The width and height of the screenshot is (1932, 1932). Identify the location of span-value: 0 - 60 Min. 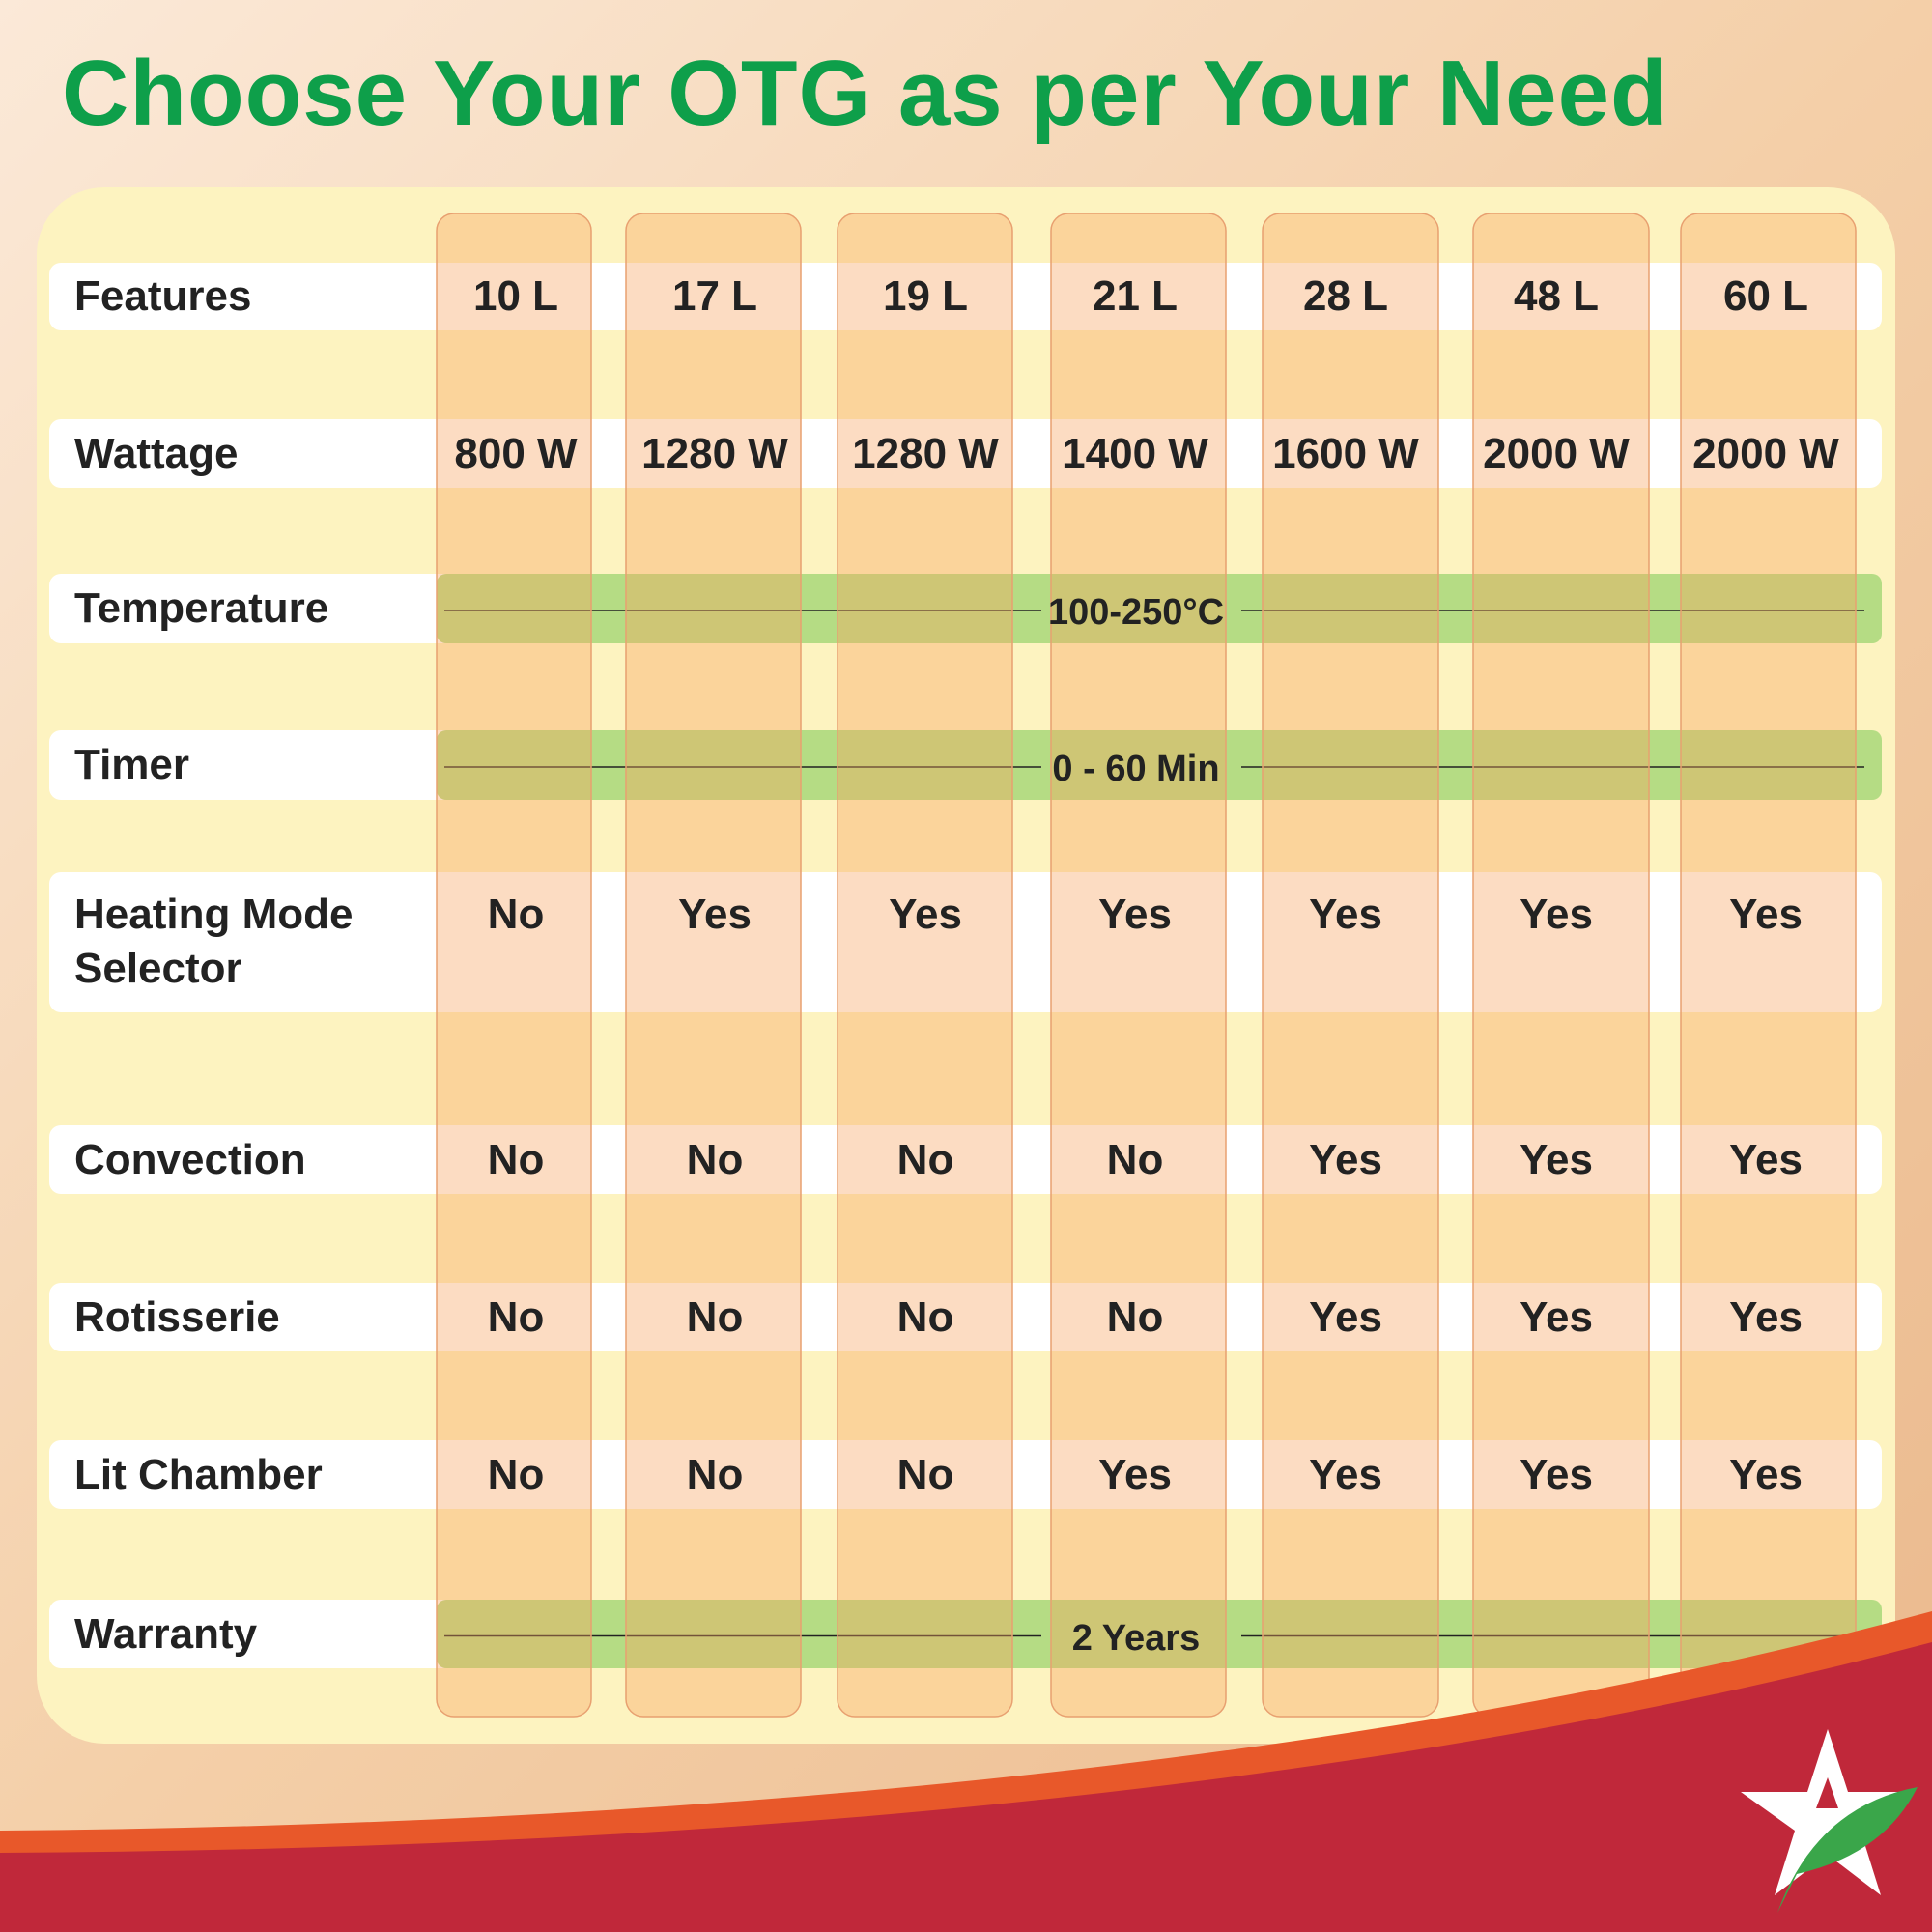
(1136, 769).